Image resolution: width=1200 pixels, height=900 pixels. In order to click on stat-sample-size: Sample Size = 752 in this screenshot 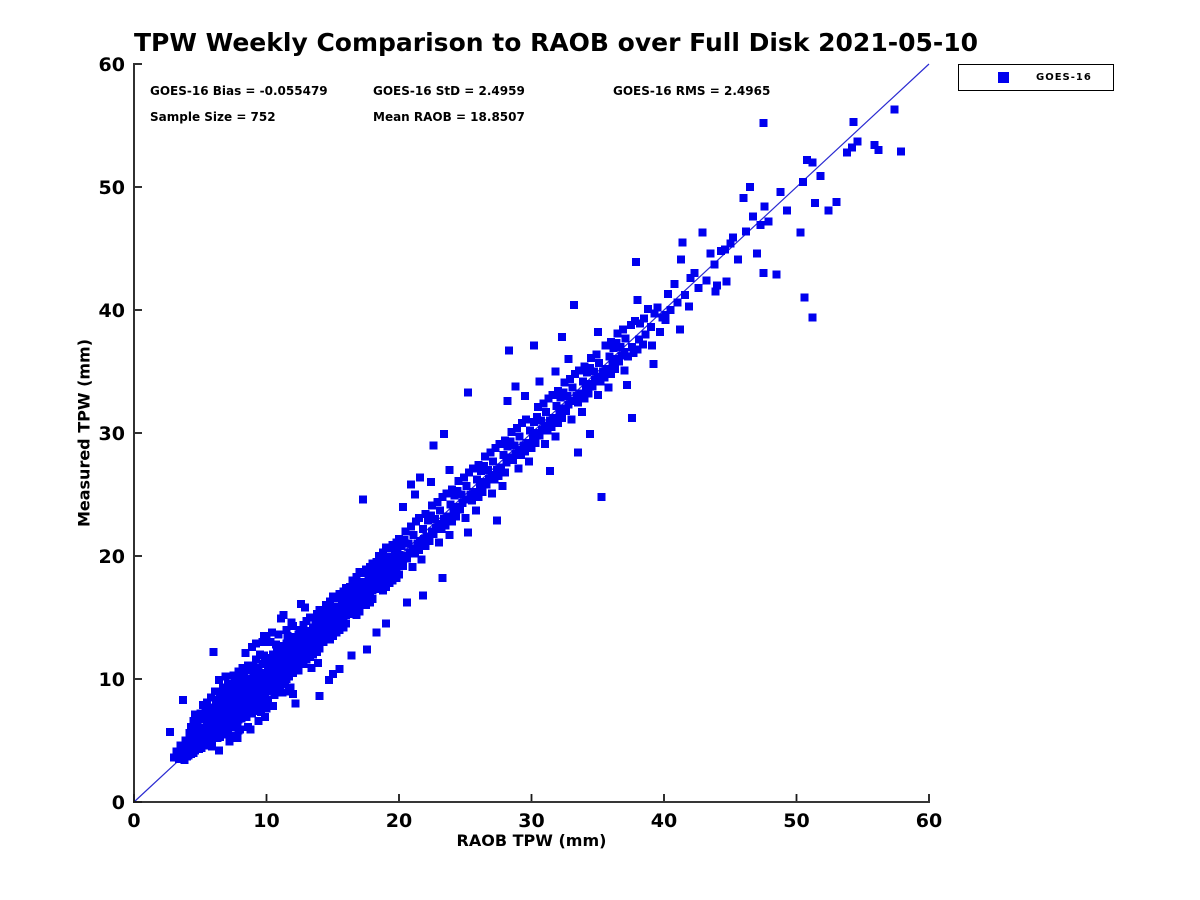, I will do `click(213, 117)`.